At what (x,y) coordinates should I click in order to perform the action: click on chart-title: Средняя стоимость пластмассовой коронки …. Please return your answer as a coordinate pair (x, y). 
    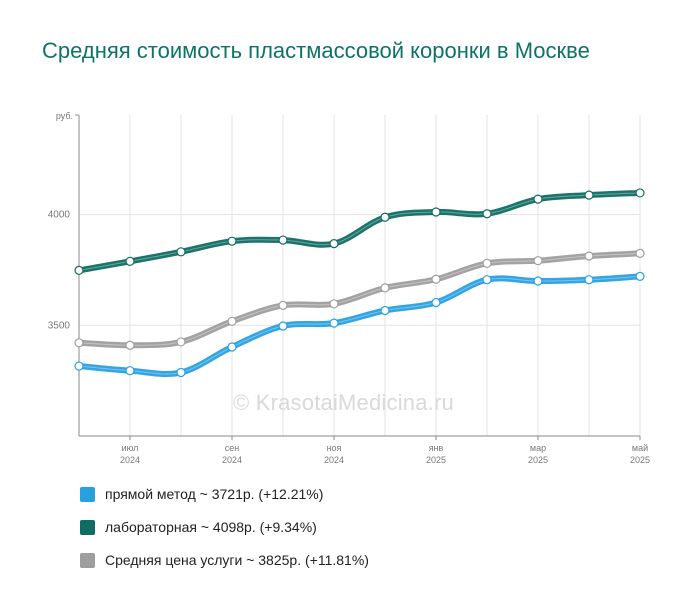
    Looking at the image, I should click on (316, 50).